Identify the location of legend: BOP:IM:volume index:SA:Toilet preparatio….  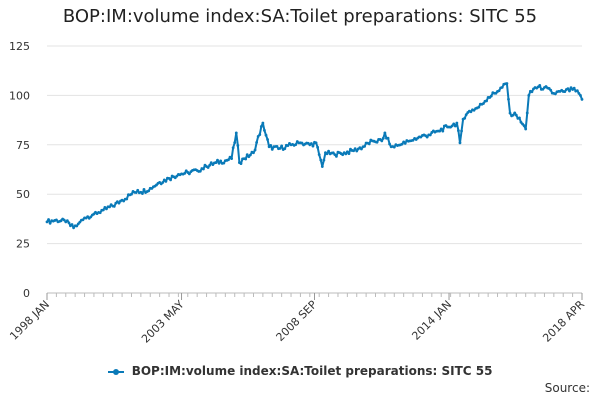
(300, 371).